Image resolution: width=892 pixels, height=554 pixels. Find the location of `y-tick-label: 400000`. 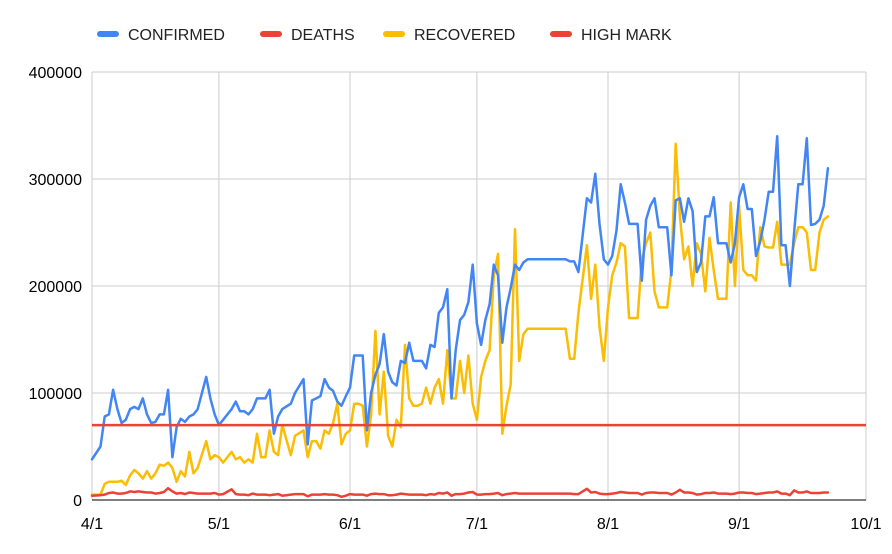

y-tick-label: 400000 is located at coordinates (55, 73).